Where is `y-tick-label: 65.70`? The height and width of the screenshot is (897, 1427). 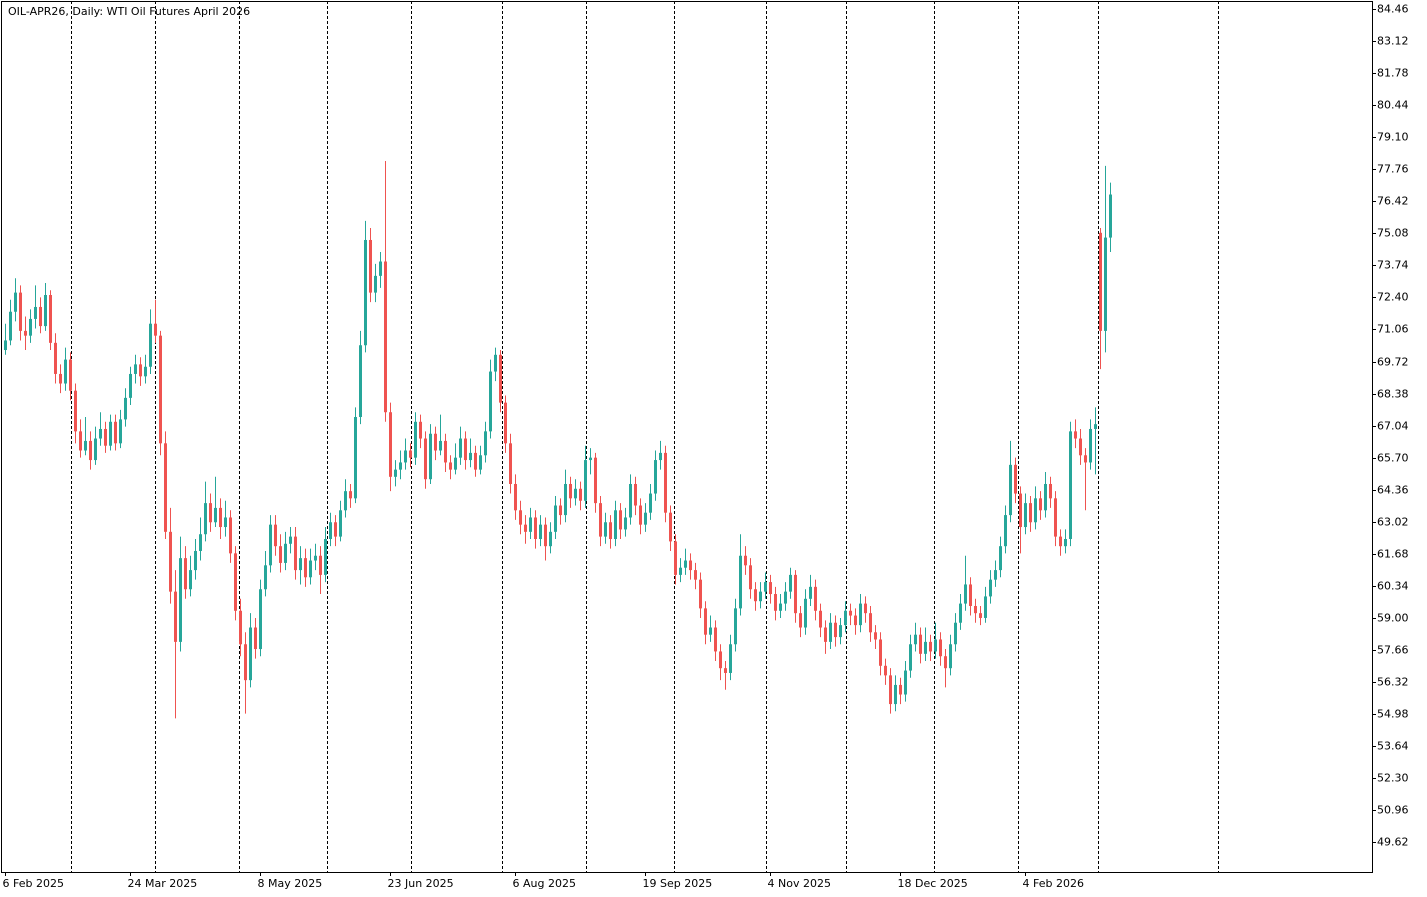
y-tick-label: 65.70 is located at coordinates (1393, 458).